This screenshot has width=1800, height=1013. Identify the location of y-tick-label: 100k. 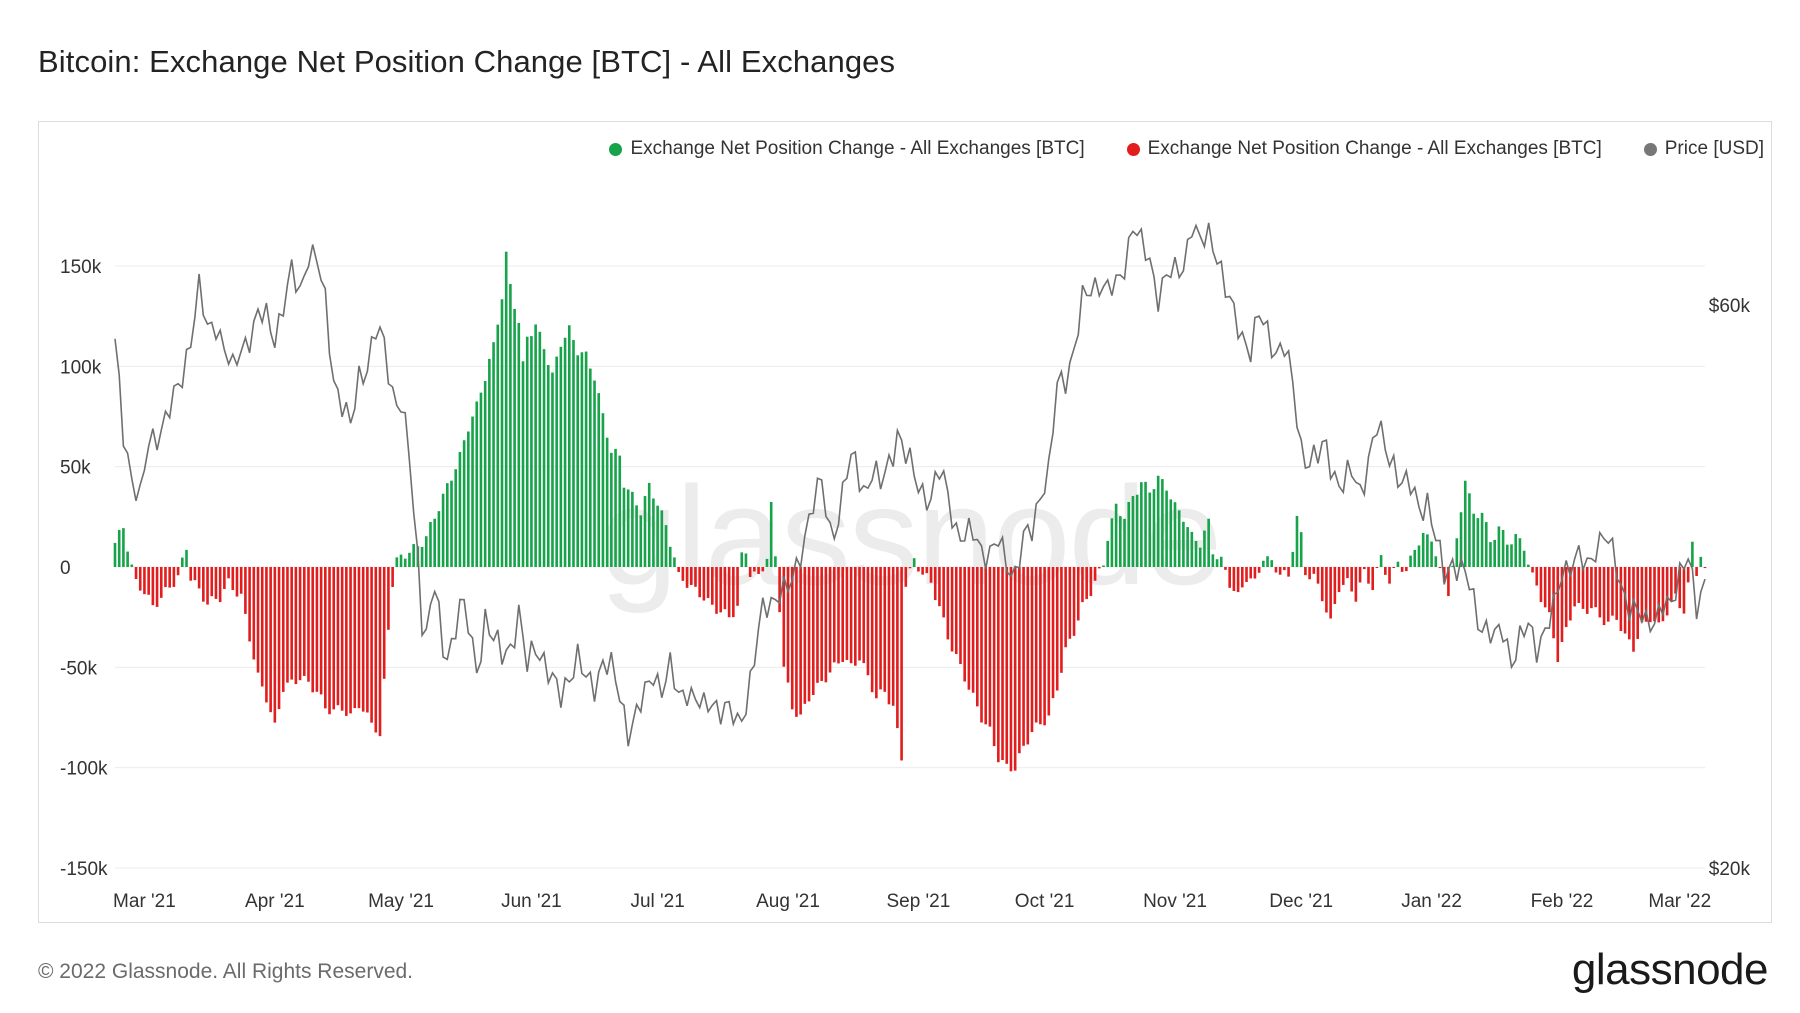
(81, 367).